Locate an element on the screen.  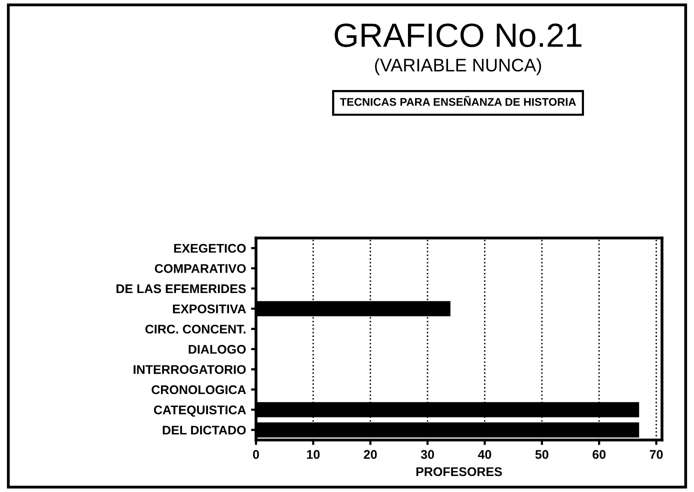
y-tick-label: DEL DICTADO is located at coordinates (204, 430).